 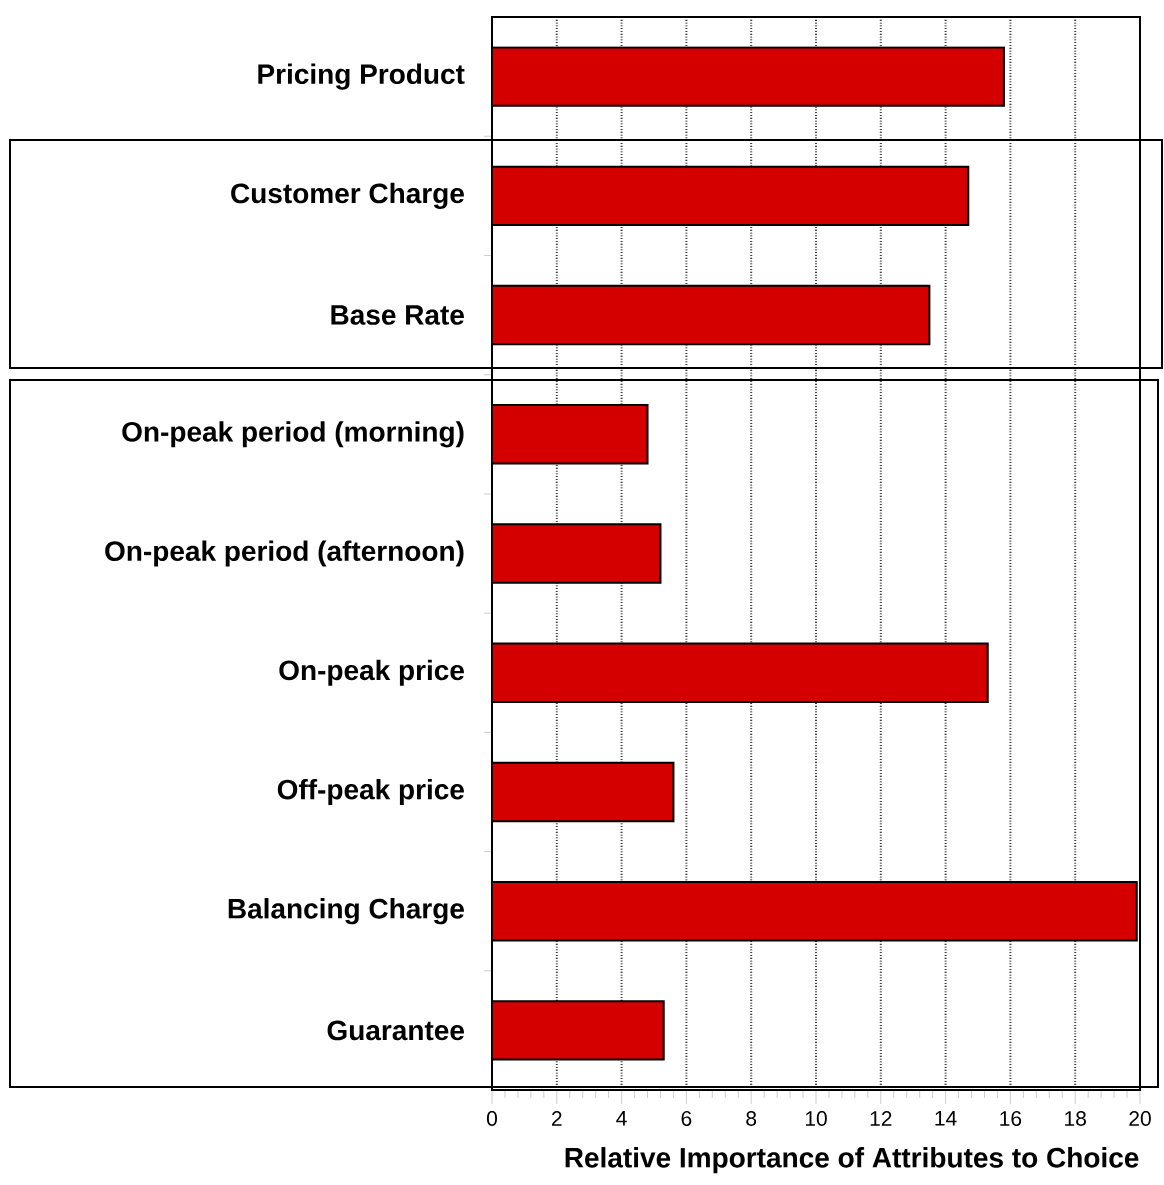 I want to click on x-tick-label: 12, so click(x=881, y=1118).